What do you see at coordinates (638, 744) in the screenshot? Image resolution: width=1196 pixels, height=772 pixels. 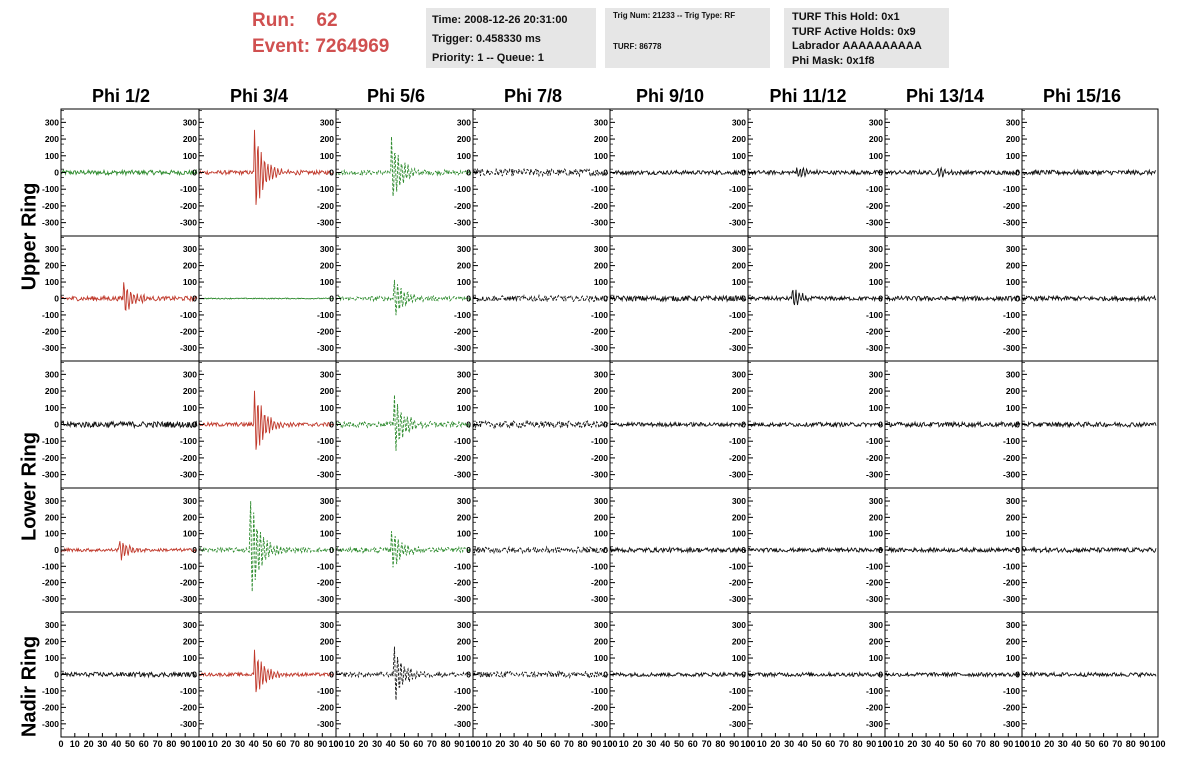 I see `x-tick-label: 20` at bounding box center [638, 744].